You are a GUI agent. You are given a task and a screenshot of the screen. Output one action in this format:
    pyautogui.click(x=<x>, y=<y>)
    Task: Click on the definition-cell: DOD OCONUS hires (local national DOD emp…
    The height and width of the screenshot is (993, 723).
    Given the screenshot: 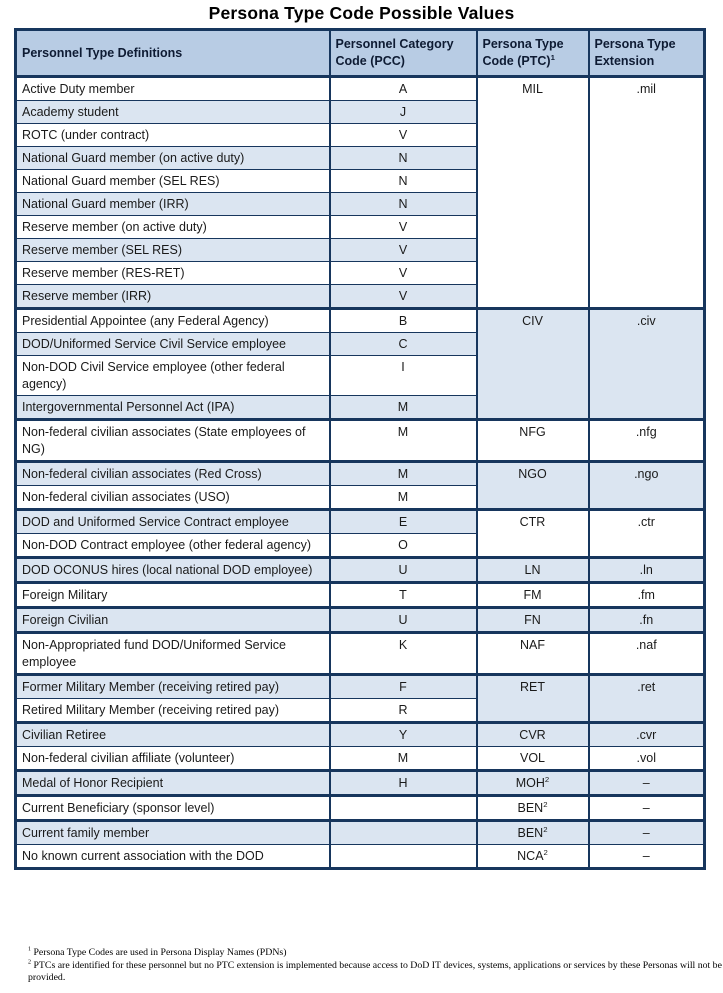 What is the action you would take?
    pyautogui.click(x=172, y=569)
    